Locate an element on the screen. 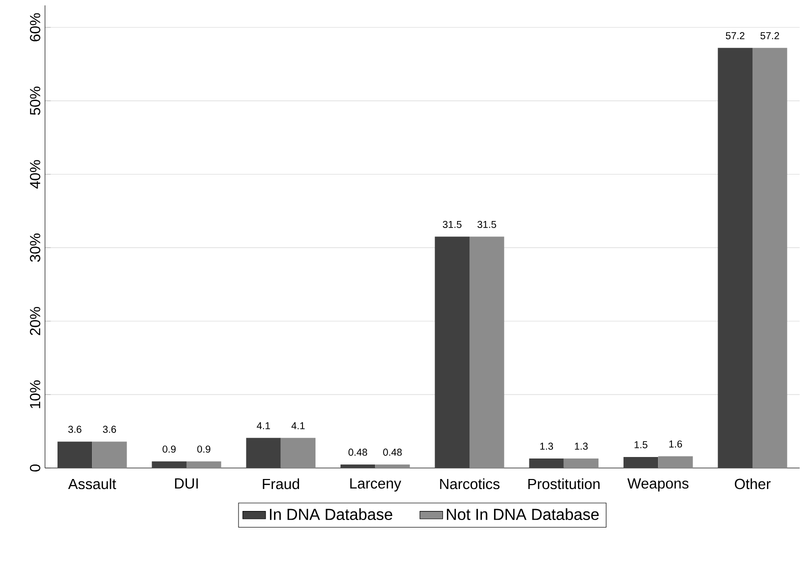 The height and width of the screenshot is (572, 803). y-tick-label: 60% is located at coordinates (35, 27).